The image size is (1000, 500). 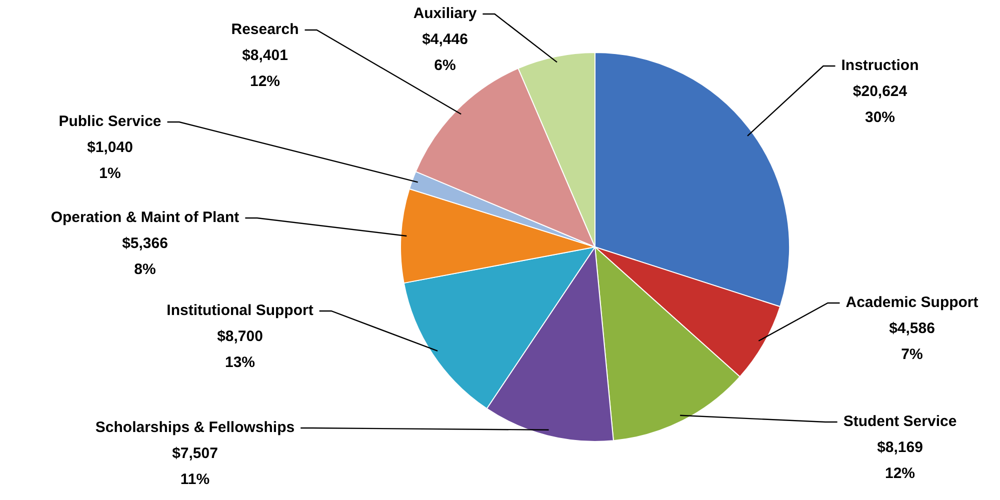 I want to click on slice-label: Instruction, so click(x=880, y=65).